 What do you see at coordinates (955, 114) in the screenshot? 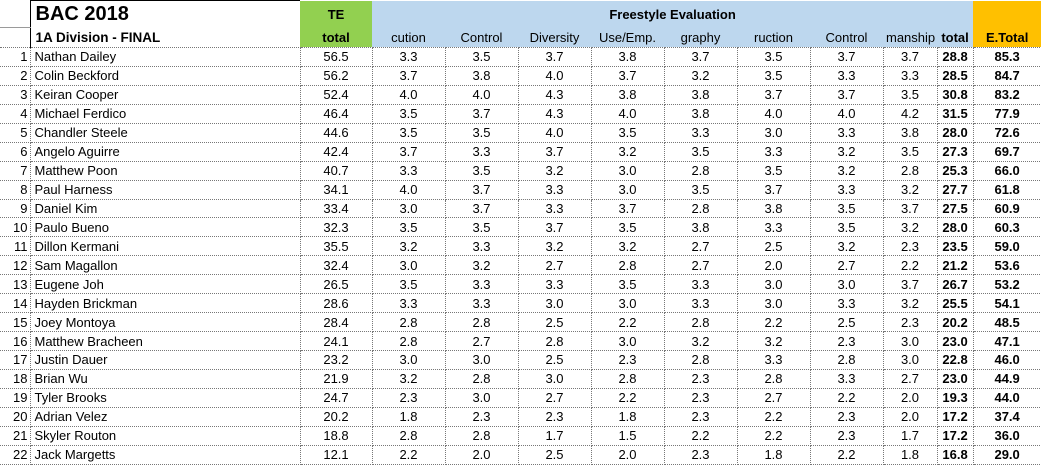
I see `total-cell: 31.5` at bounding box center [955, 114].